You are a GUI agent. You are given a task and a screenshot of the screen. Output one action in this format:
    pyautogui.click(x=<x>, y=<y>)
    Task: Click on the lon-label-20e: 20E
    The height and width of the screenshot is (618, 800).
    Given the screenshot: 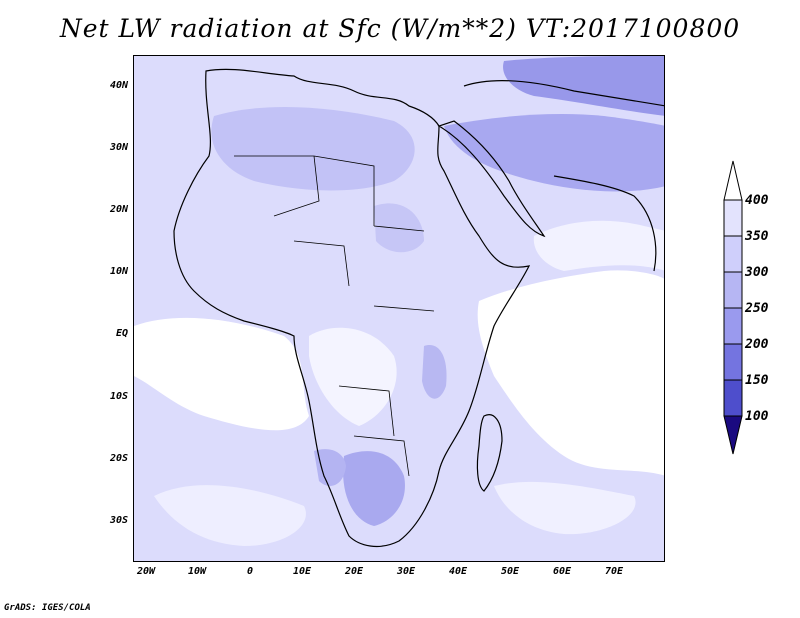 What is the action you would take?
    pyautogui.click(x=354, y=571)
    